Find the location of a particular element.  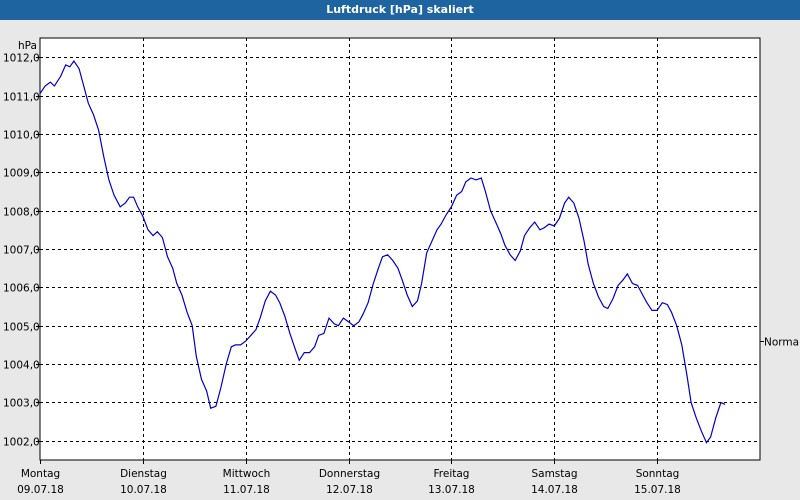

y-tick-label: 1005,0 is located at coordinates (21, 328).